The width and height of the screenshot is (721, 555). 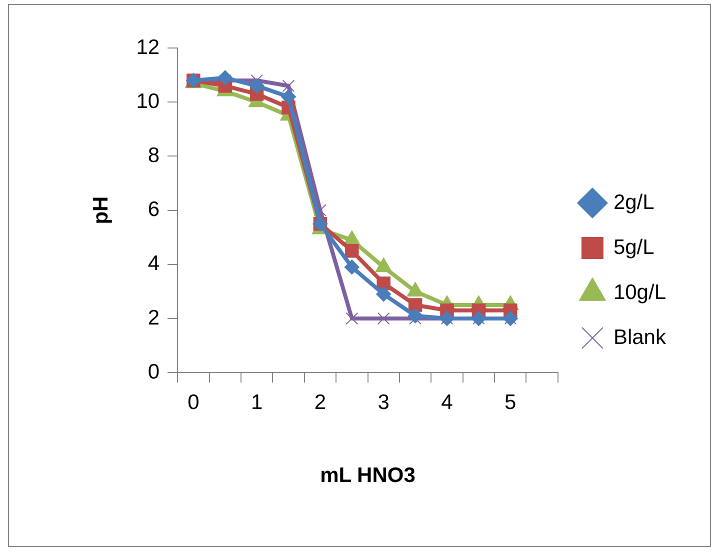 I want to click on x-tick-label: 5, so click(x=510, y=402).